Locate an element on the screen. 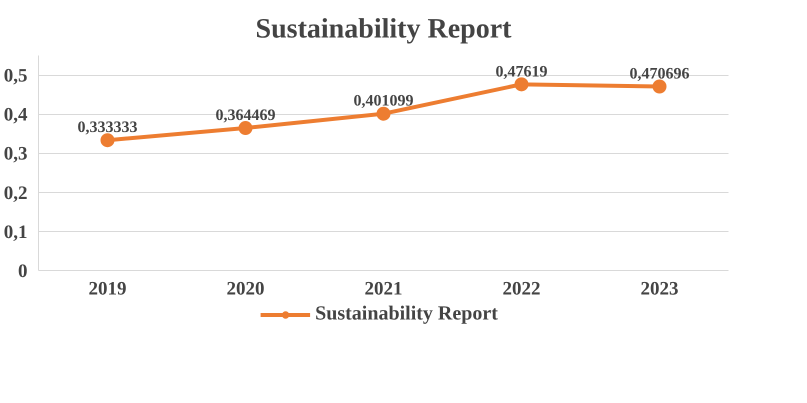  y-tick-label: 0,4 is located at coordinates (16, 115).